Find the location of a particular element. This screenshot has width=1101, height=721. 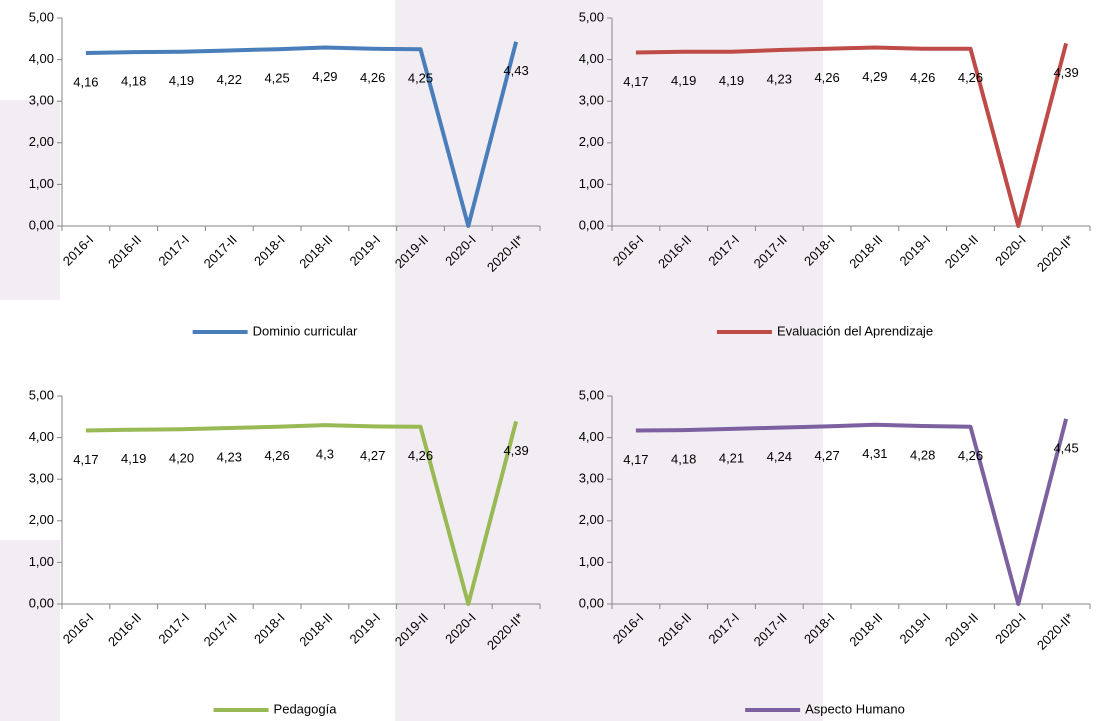

data-label: 4,43 is located at coordinates (515, 70).